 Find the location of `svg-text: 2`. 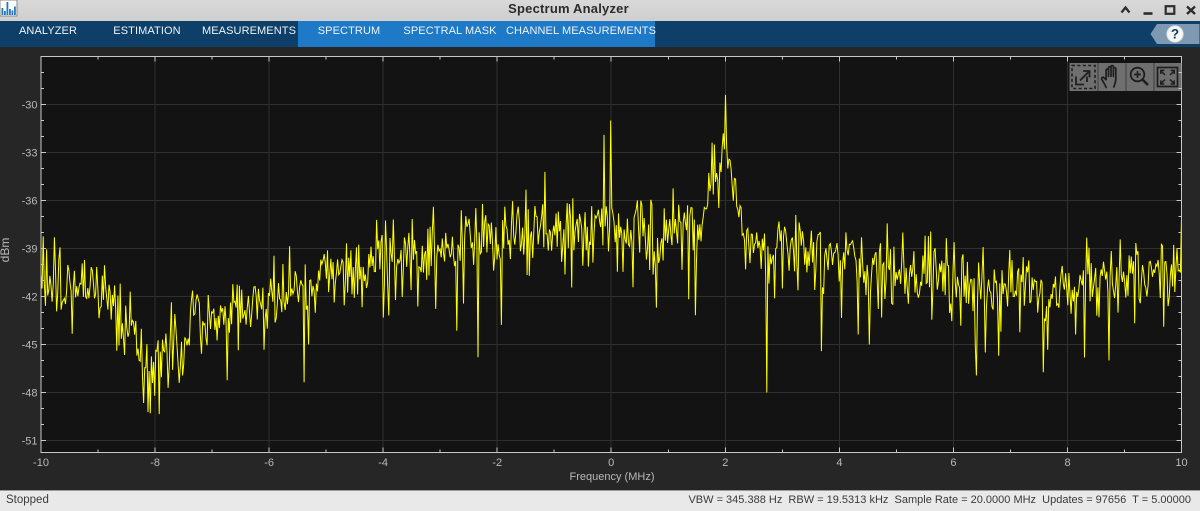

svg-text: 2 is located at coordinates (725, 463).